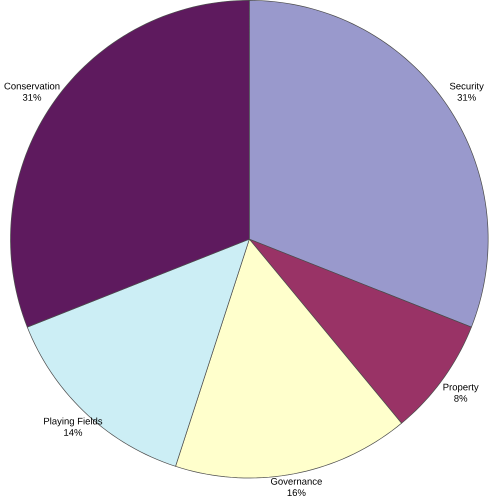 The width and height of the screenshot is (489, 500). I want to click on slice-label: Security, so click(467, 87).